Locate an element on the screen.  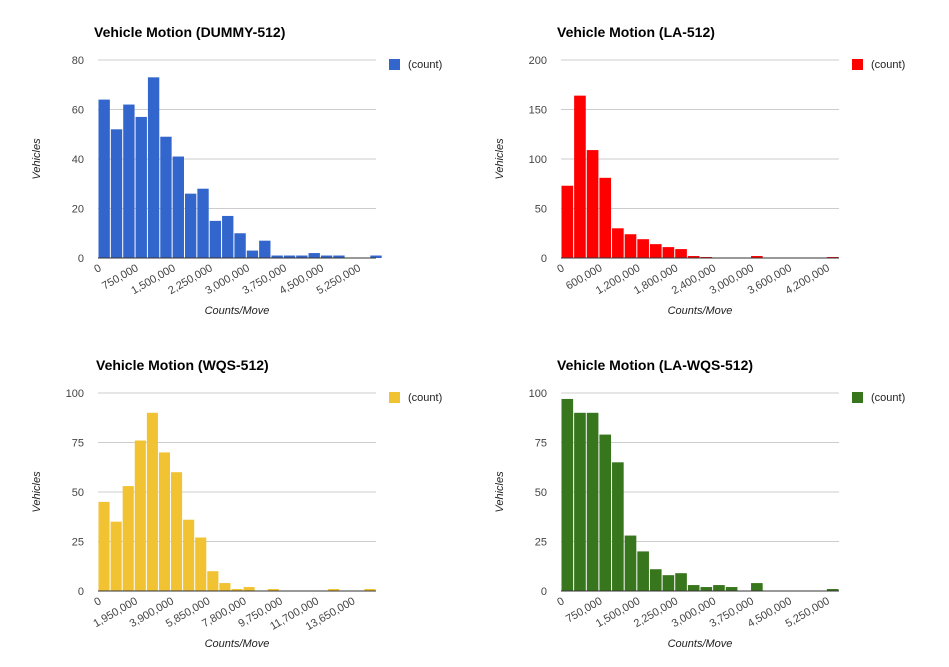
y-tick-label: 25 is located at coordinates (78, 543).